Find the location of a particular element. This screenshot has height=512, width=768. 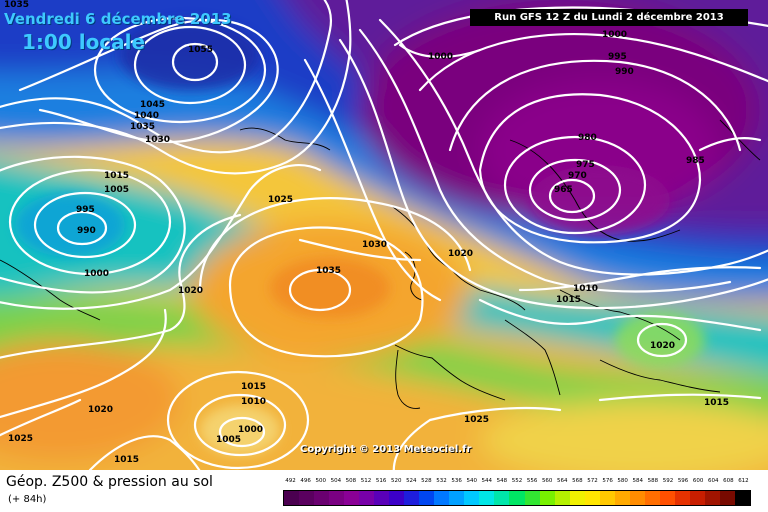

coast-italy is located at coordinates (532, 357).